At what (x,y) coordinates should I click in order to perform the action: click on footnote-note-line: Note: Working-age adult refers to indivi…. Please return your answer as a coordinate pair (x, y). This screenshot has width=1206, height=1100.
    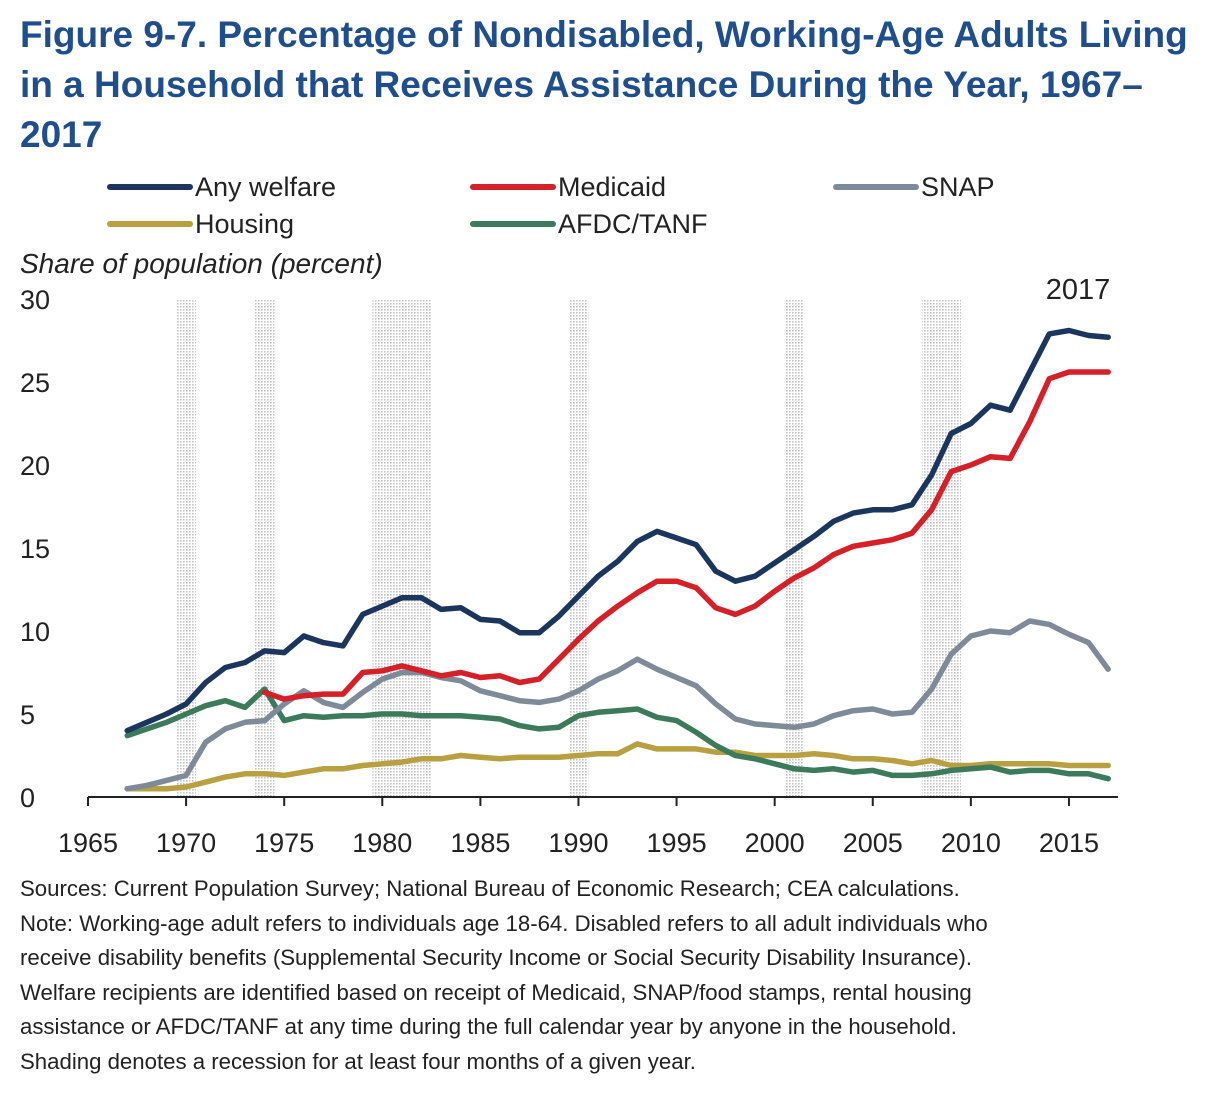
    Looking at the image, I should click on (504, 923).